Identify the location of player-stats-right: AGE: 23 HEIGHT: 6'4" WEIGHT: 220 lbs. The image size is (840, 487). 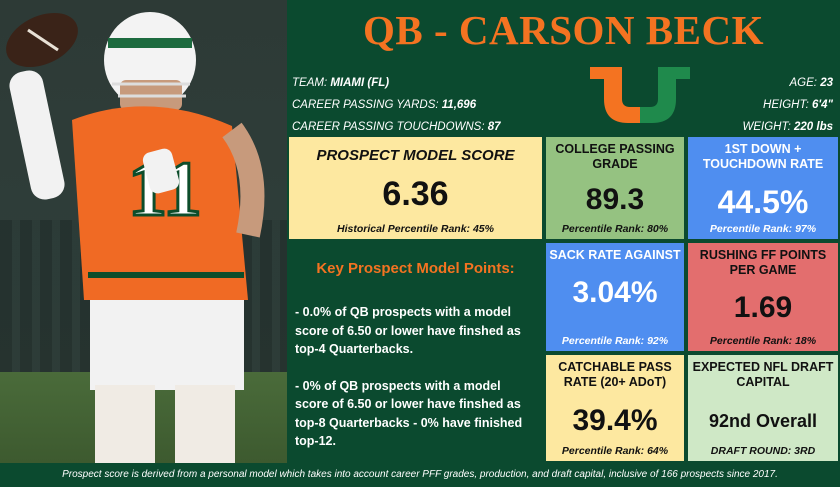
(787, 105).